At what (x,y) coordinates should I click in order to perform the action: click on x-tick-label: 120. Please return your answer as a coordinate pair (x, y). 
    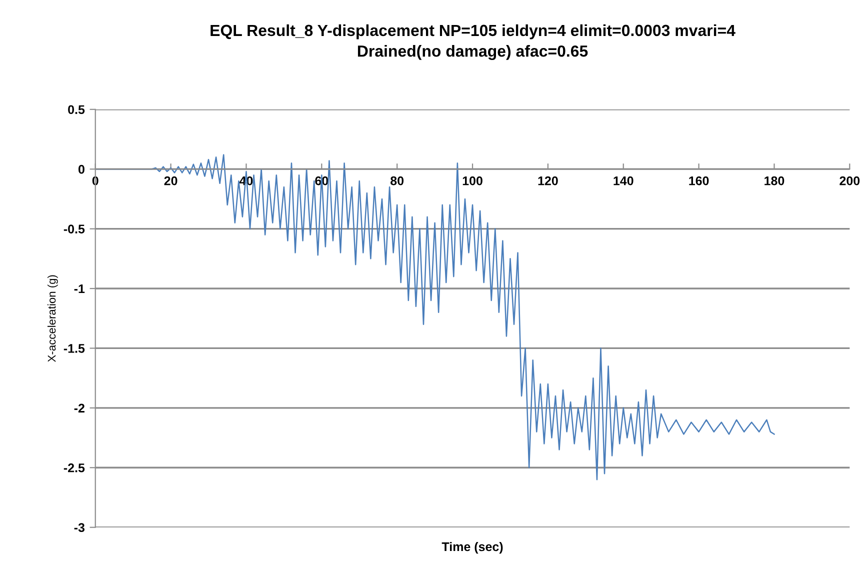
    Looking at the image, I should click on (548, 181).